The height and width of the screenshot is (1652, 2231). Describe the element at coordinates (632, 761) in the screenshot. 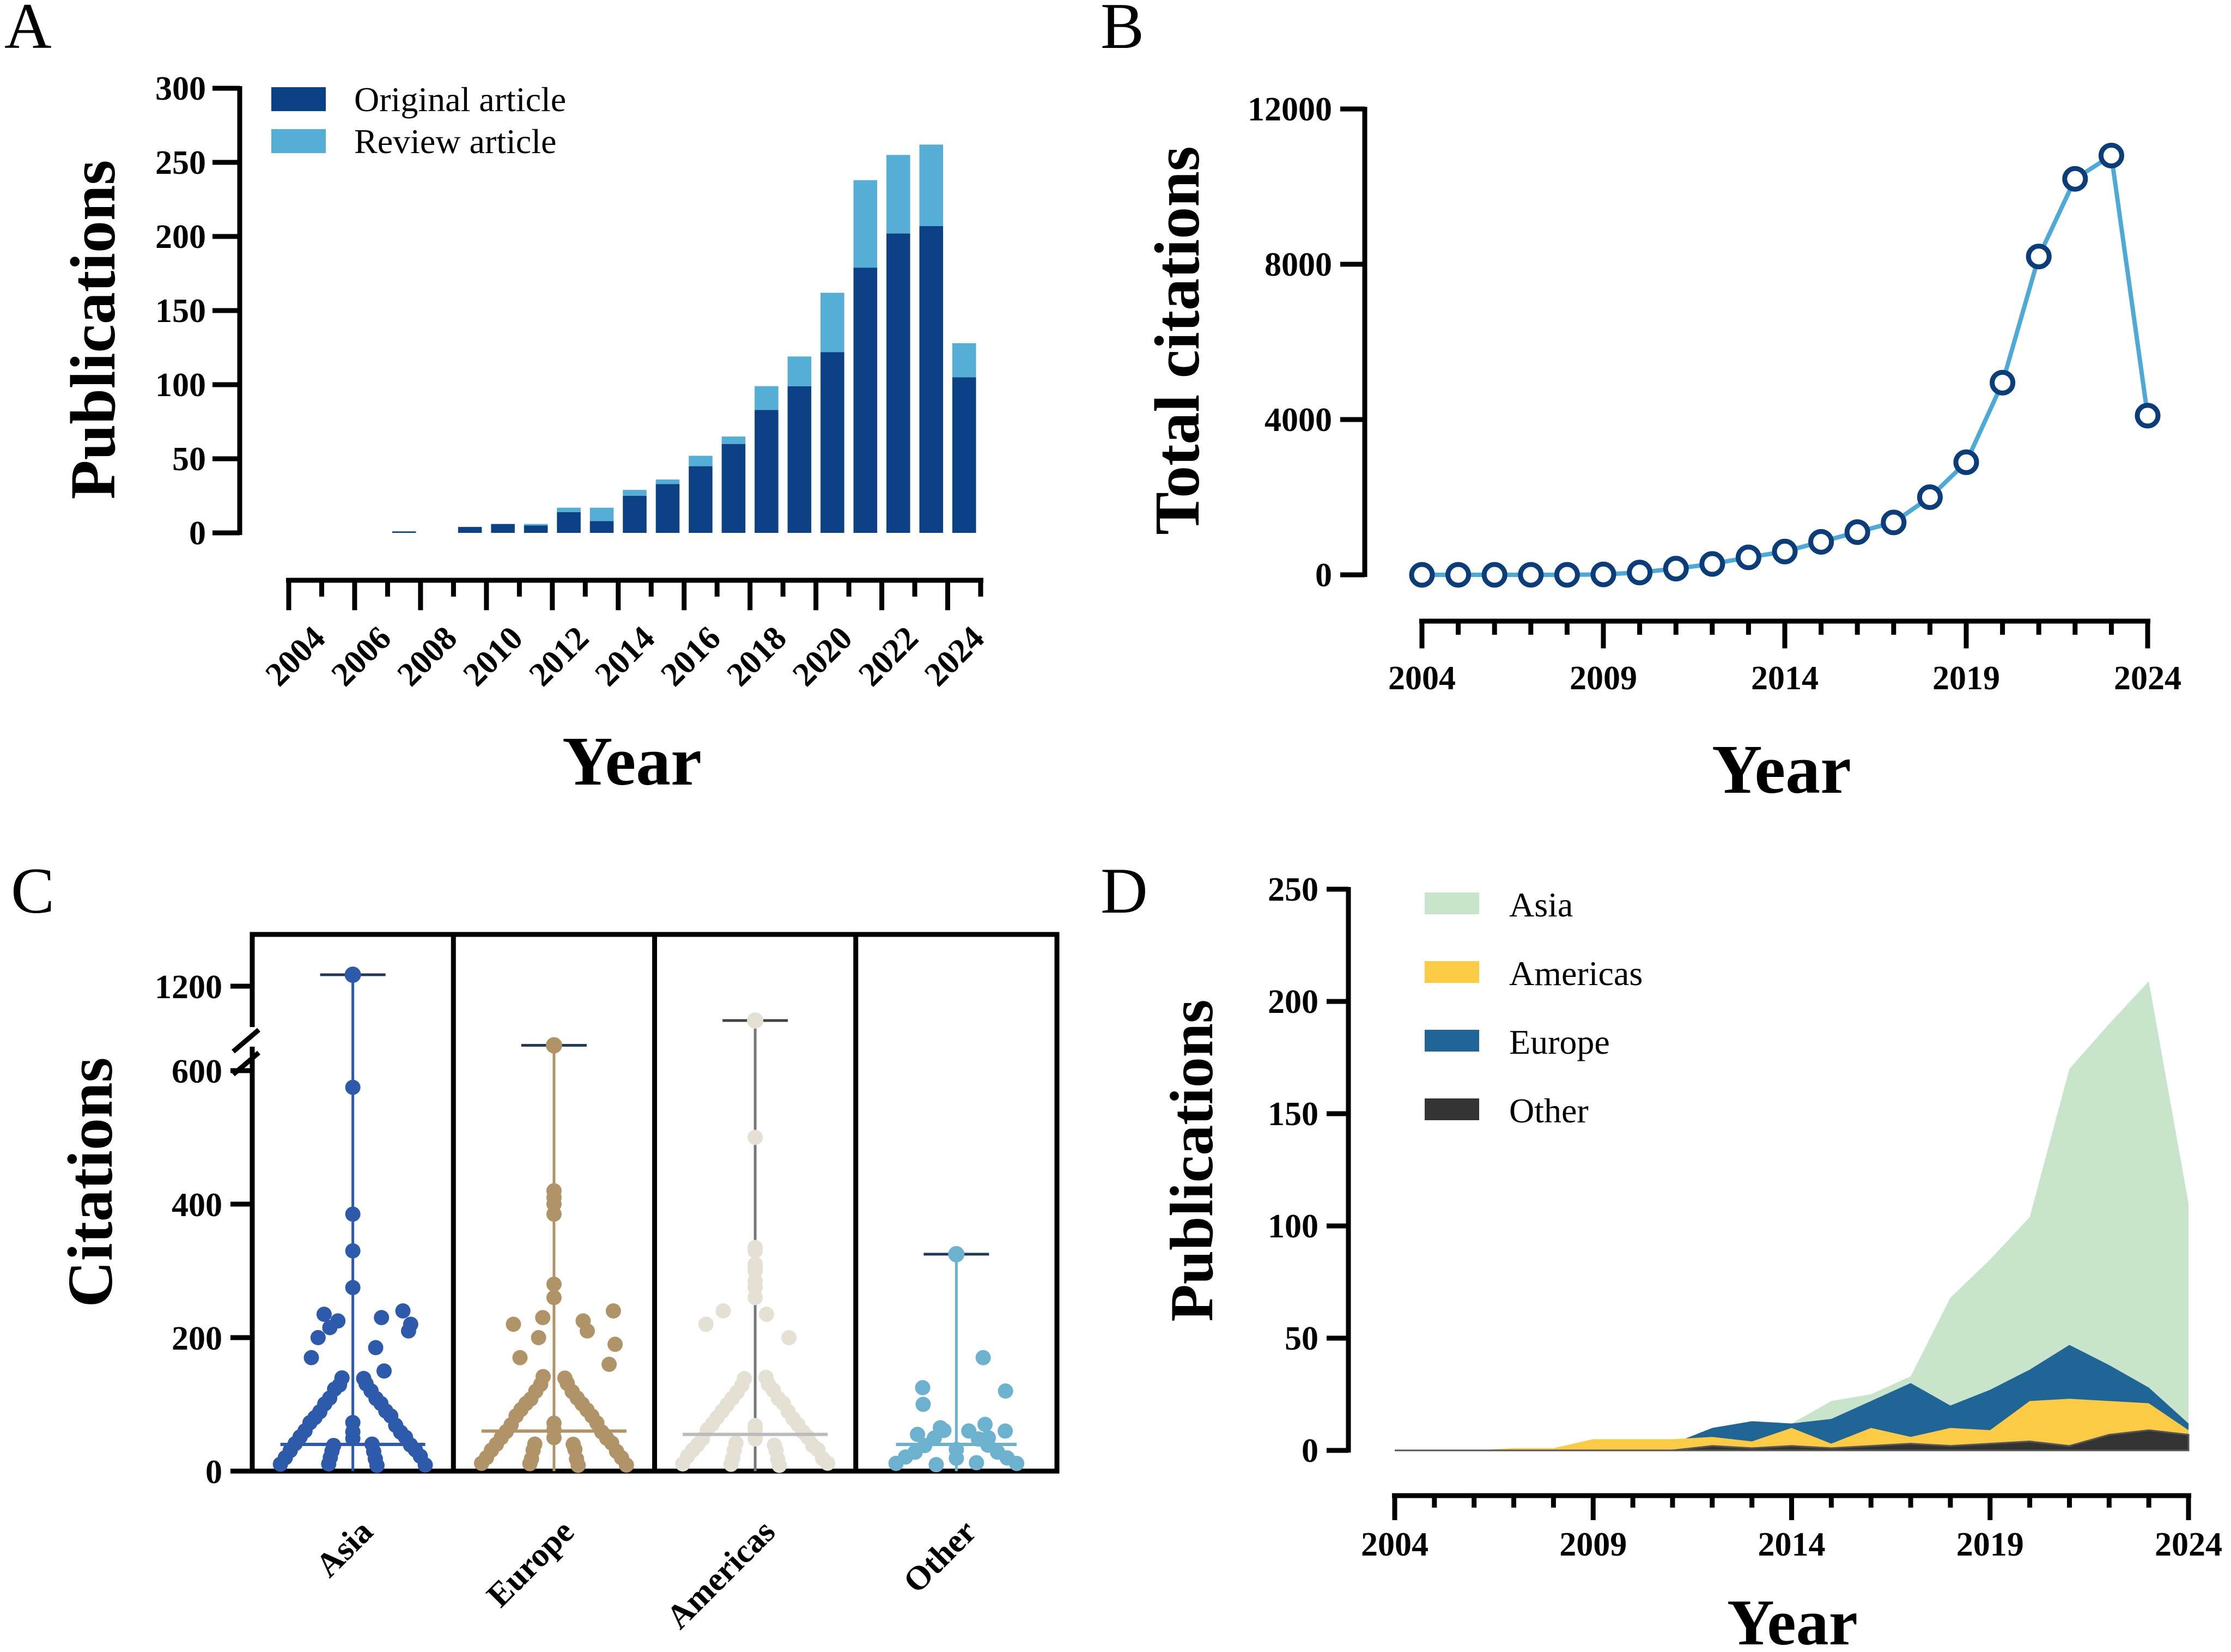

I see `panel-a-xlabel: Year` at that location.